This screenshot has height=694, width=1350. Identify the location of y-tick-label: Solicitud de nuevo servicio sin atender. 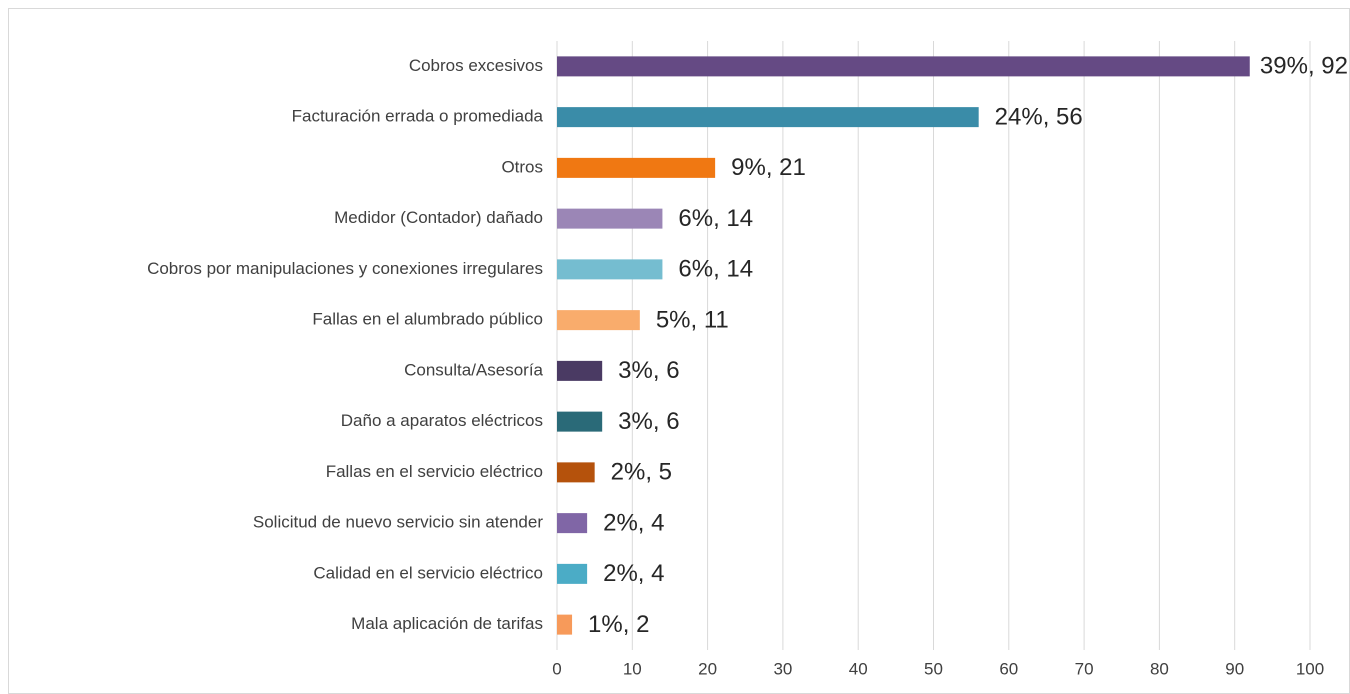
(398, 522).